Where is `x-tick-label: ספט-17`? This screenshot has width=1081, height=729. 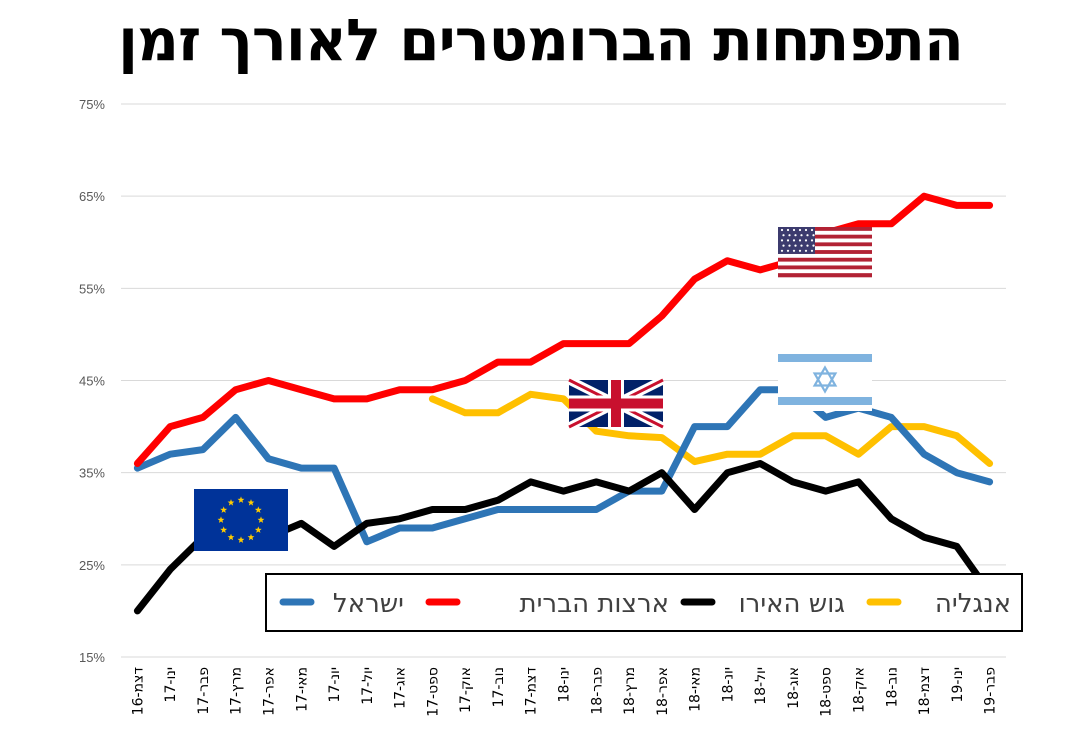 x-tick-label: ספט-17 is located at coordinates (433, 692).